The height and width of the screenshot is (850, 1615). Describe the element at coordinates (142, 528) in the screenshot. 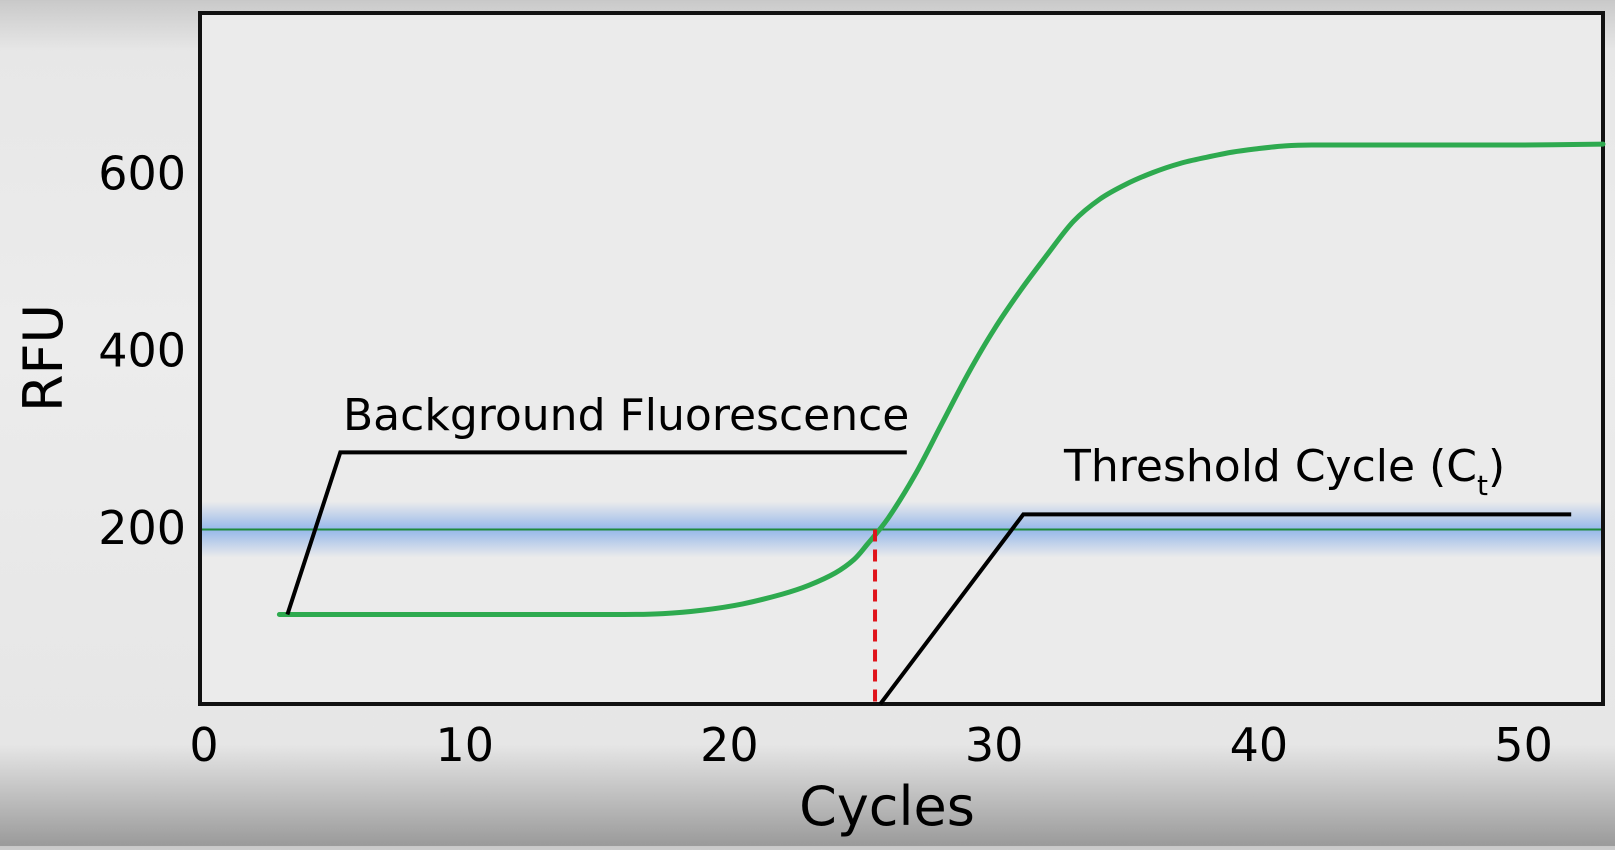

I see `y-tick-label: 200` at that location.